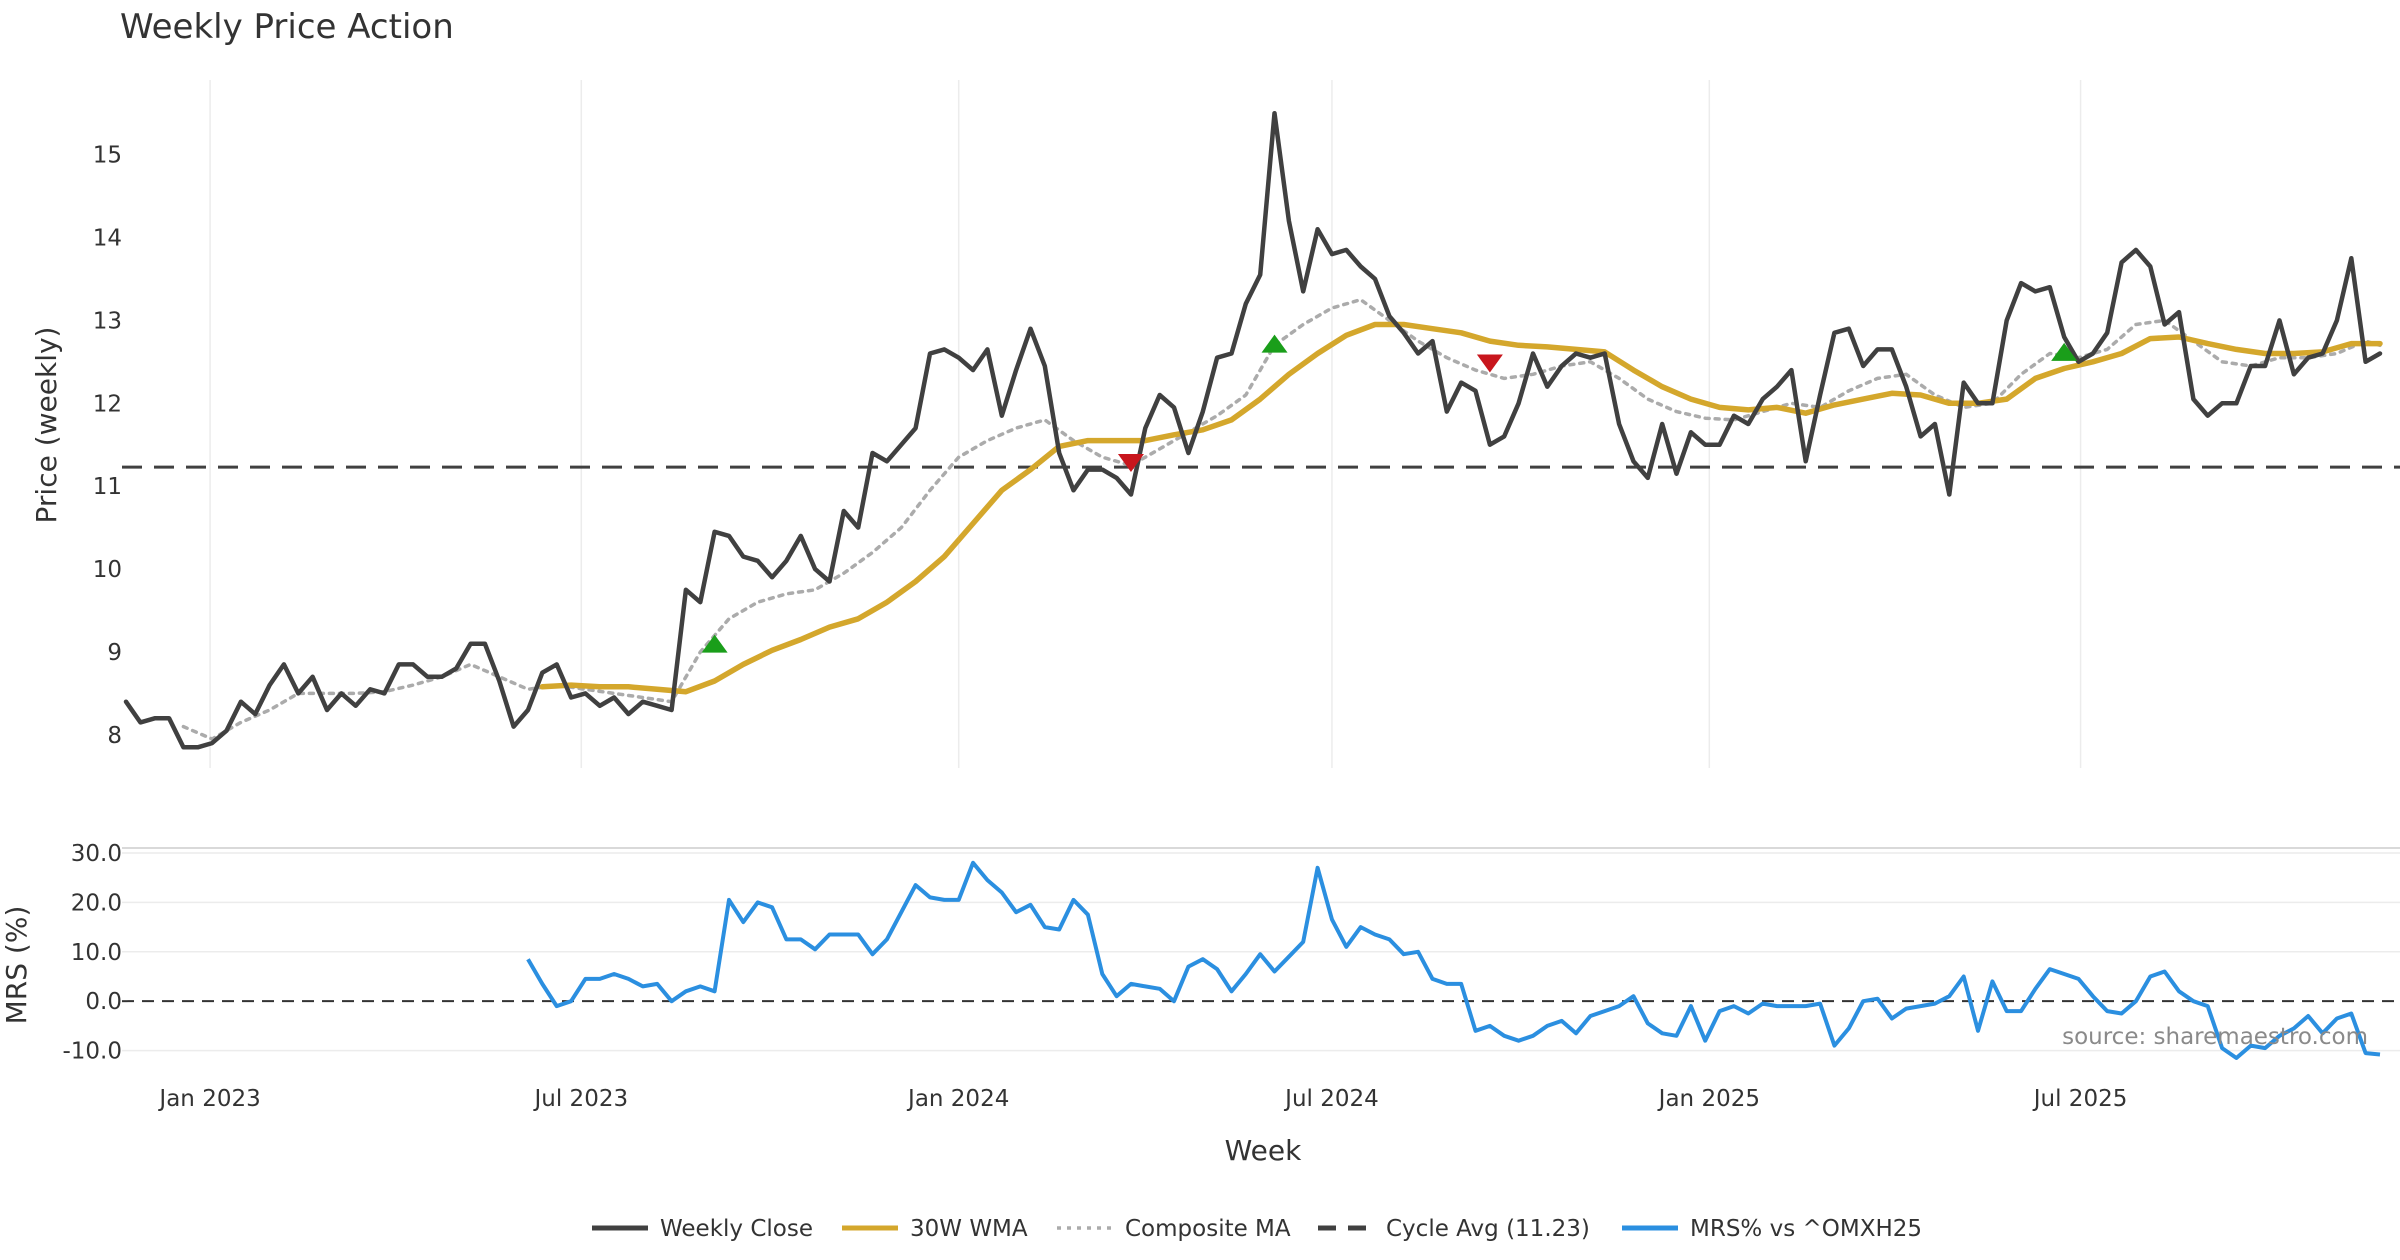 The height and width of the screenshot is (1260, 2400). I want to click on mrs-y-ticks: 30.0 20.0 10.0 0.0 -10.0, so click(92, 953).